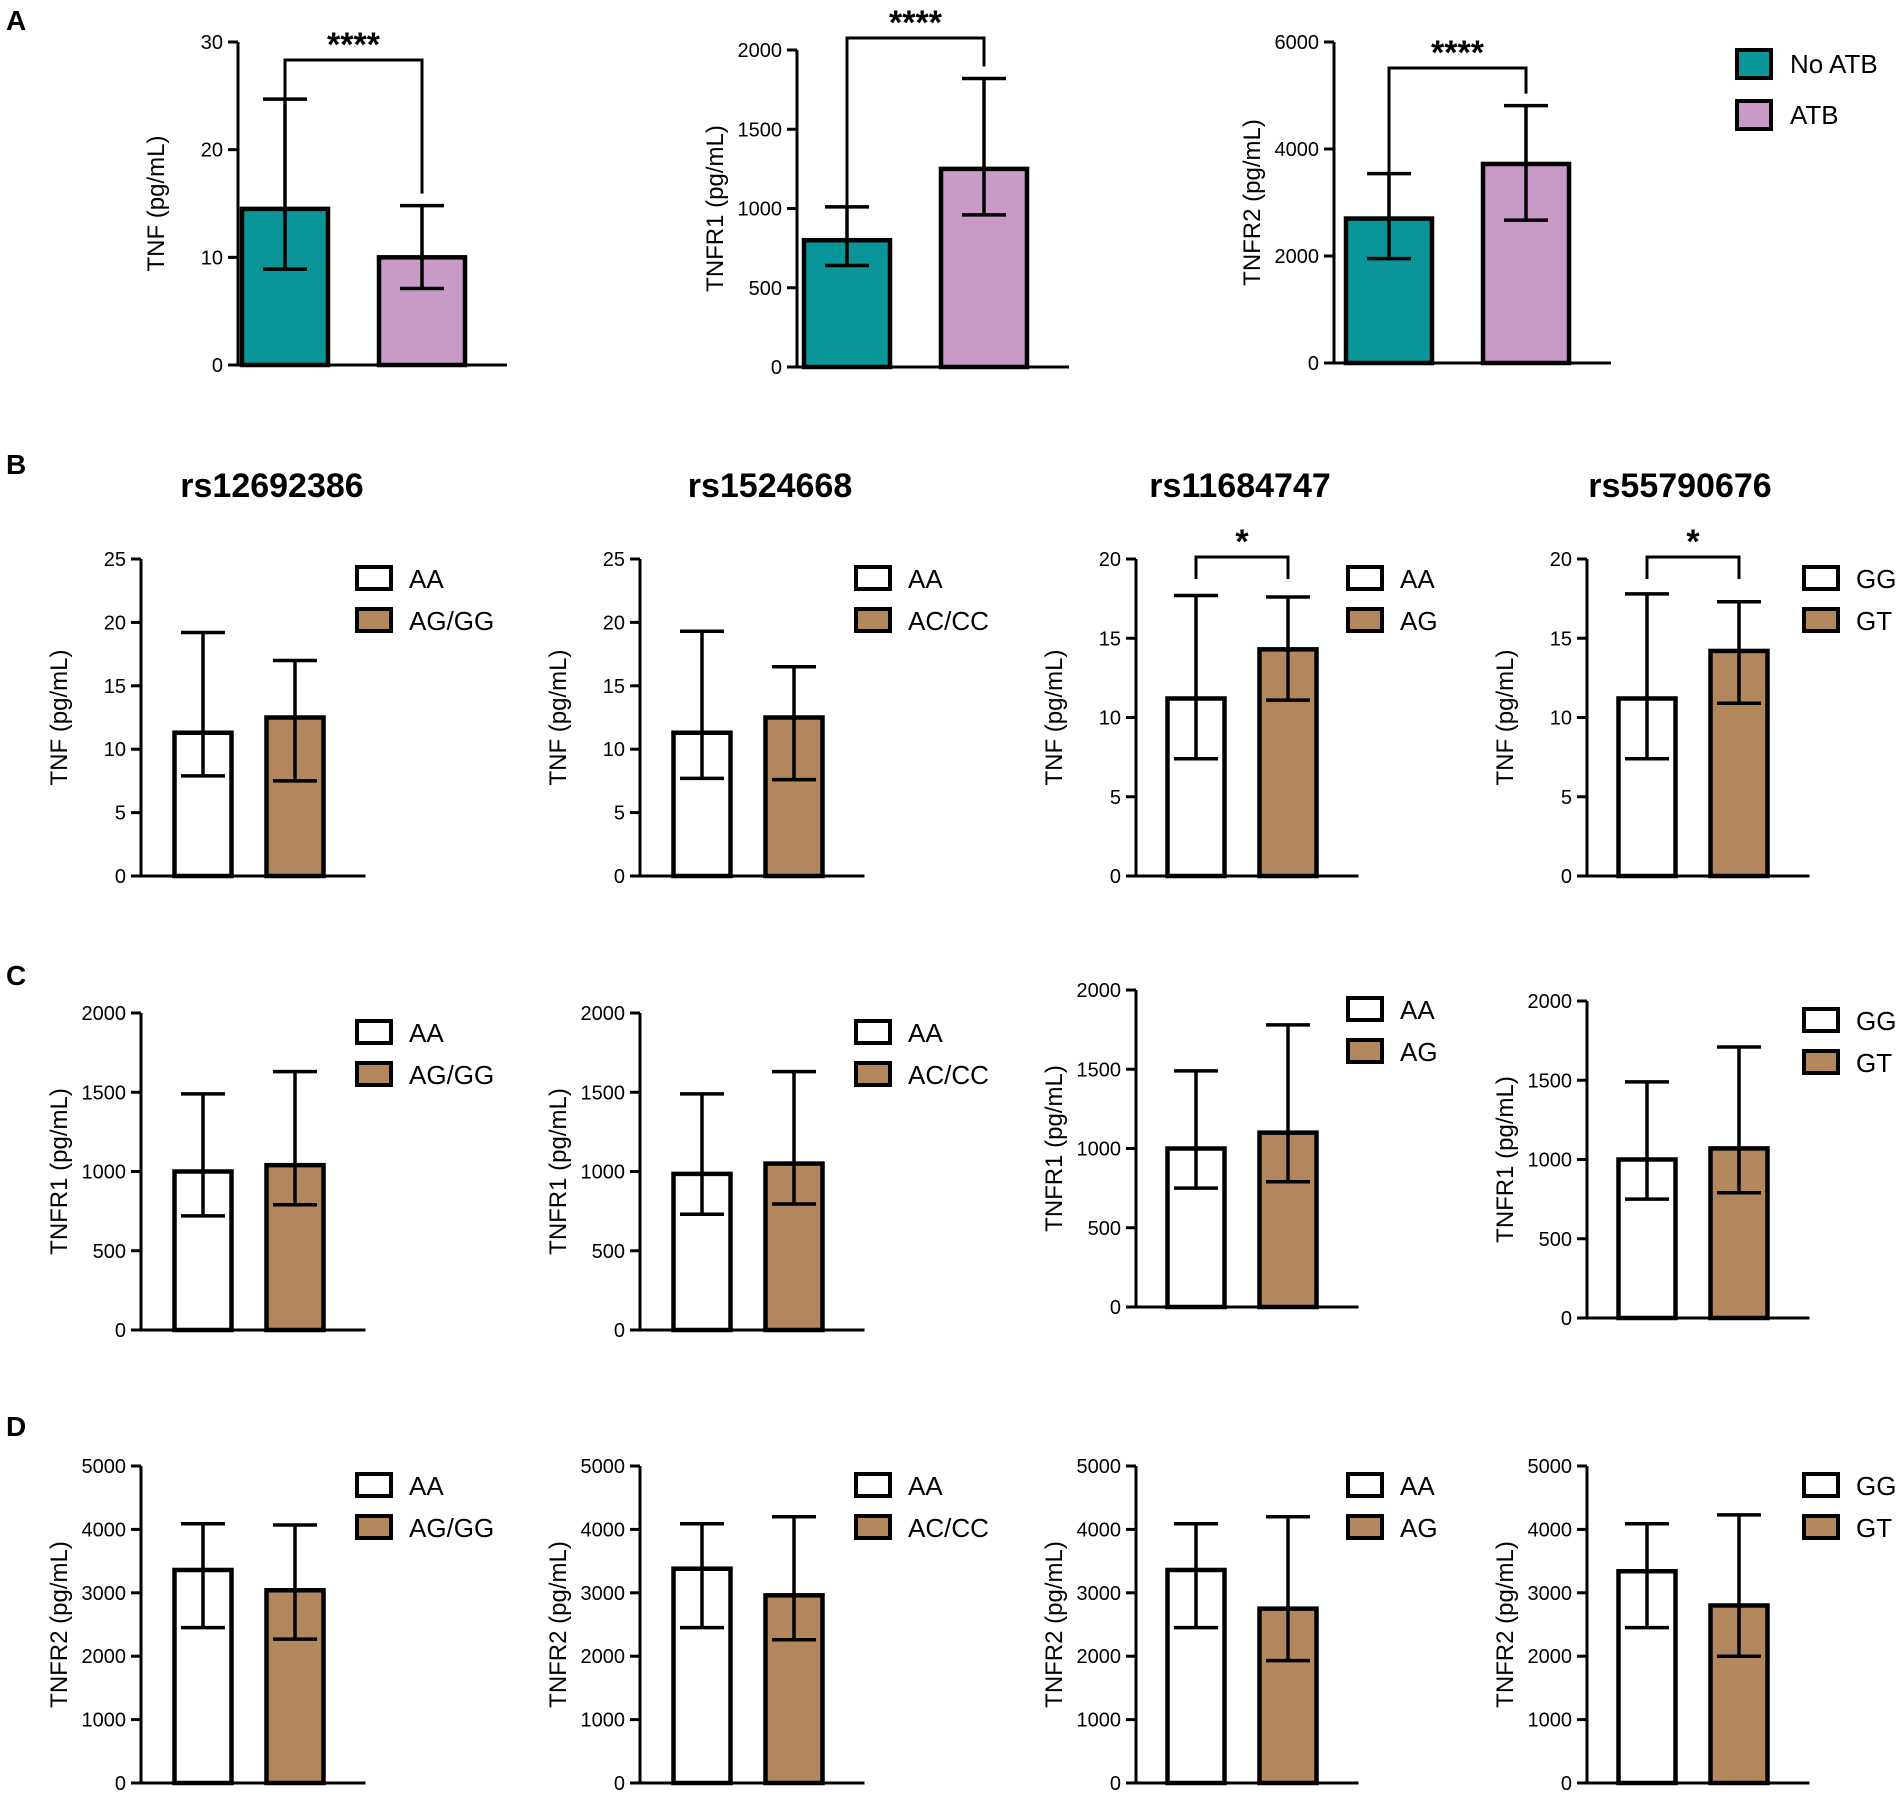  Describe the element at coordinates (270, 718) in the screenshot. I see `chart-b-rs12692386-tnf: 0 5 10 15 20 25 TNF (pg/mL) AA AG/GG` at that location.